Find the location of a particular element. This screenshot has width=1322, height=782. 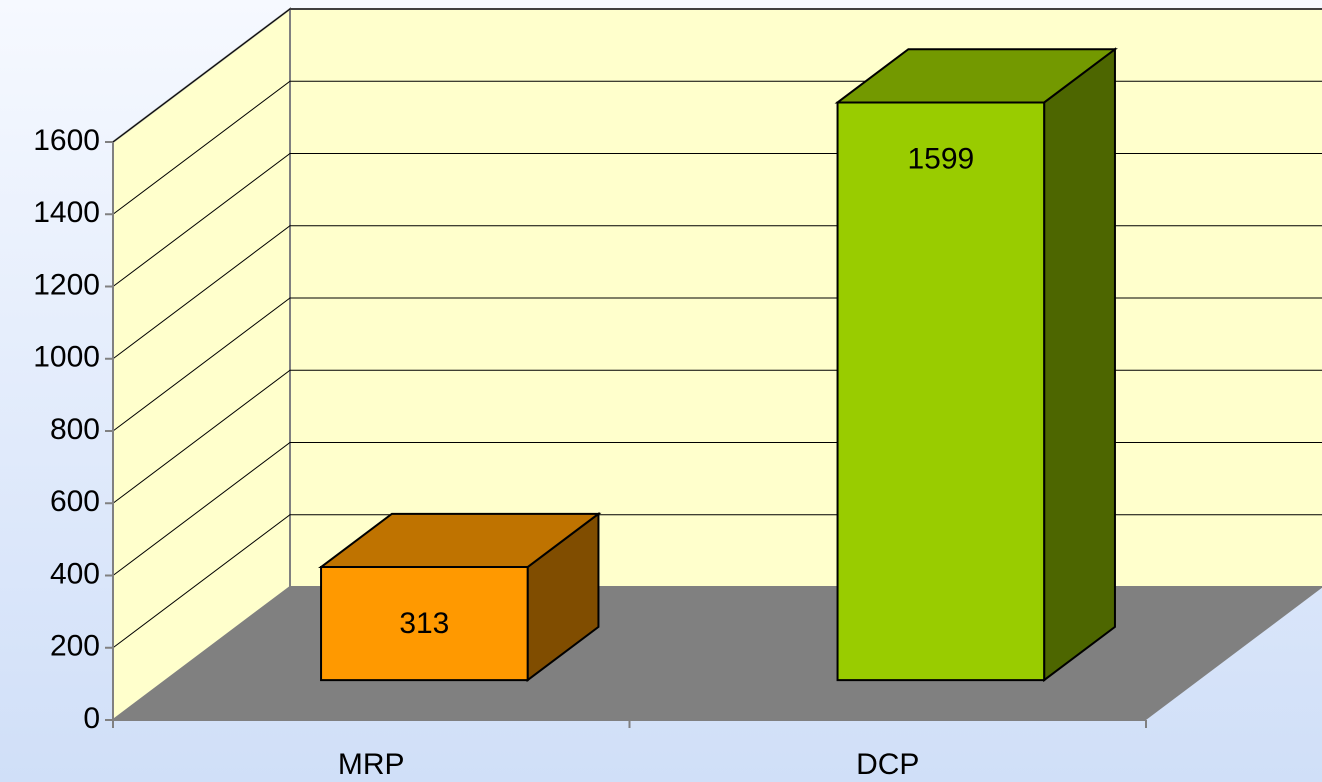

x-tick-label: MRP is located at coordinates (371, 764).